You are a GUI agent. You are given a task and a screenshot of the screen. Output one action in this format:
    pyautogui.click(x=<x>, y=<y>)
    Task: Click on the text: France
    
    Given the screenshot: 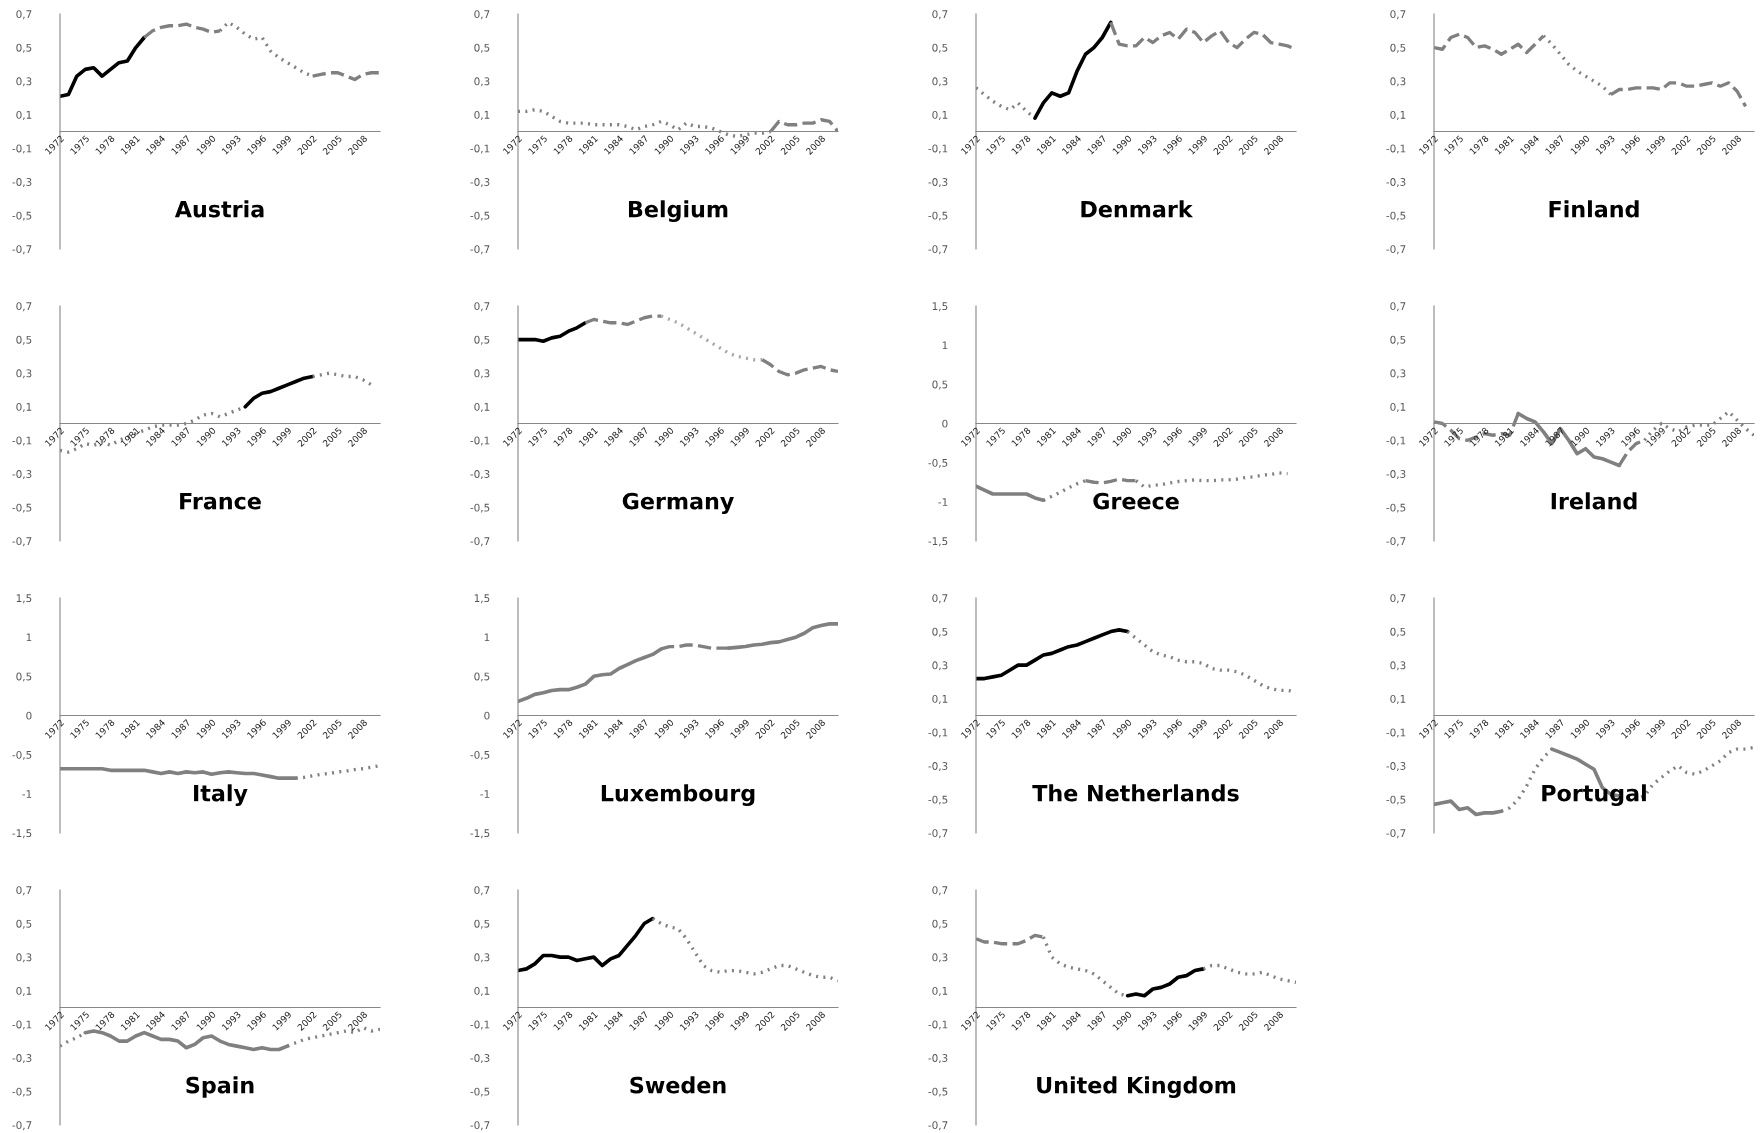 What is the action you would take?
    pyautogui.click(x=220, y=501)
    